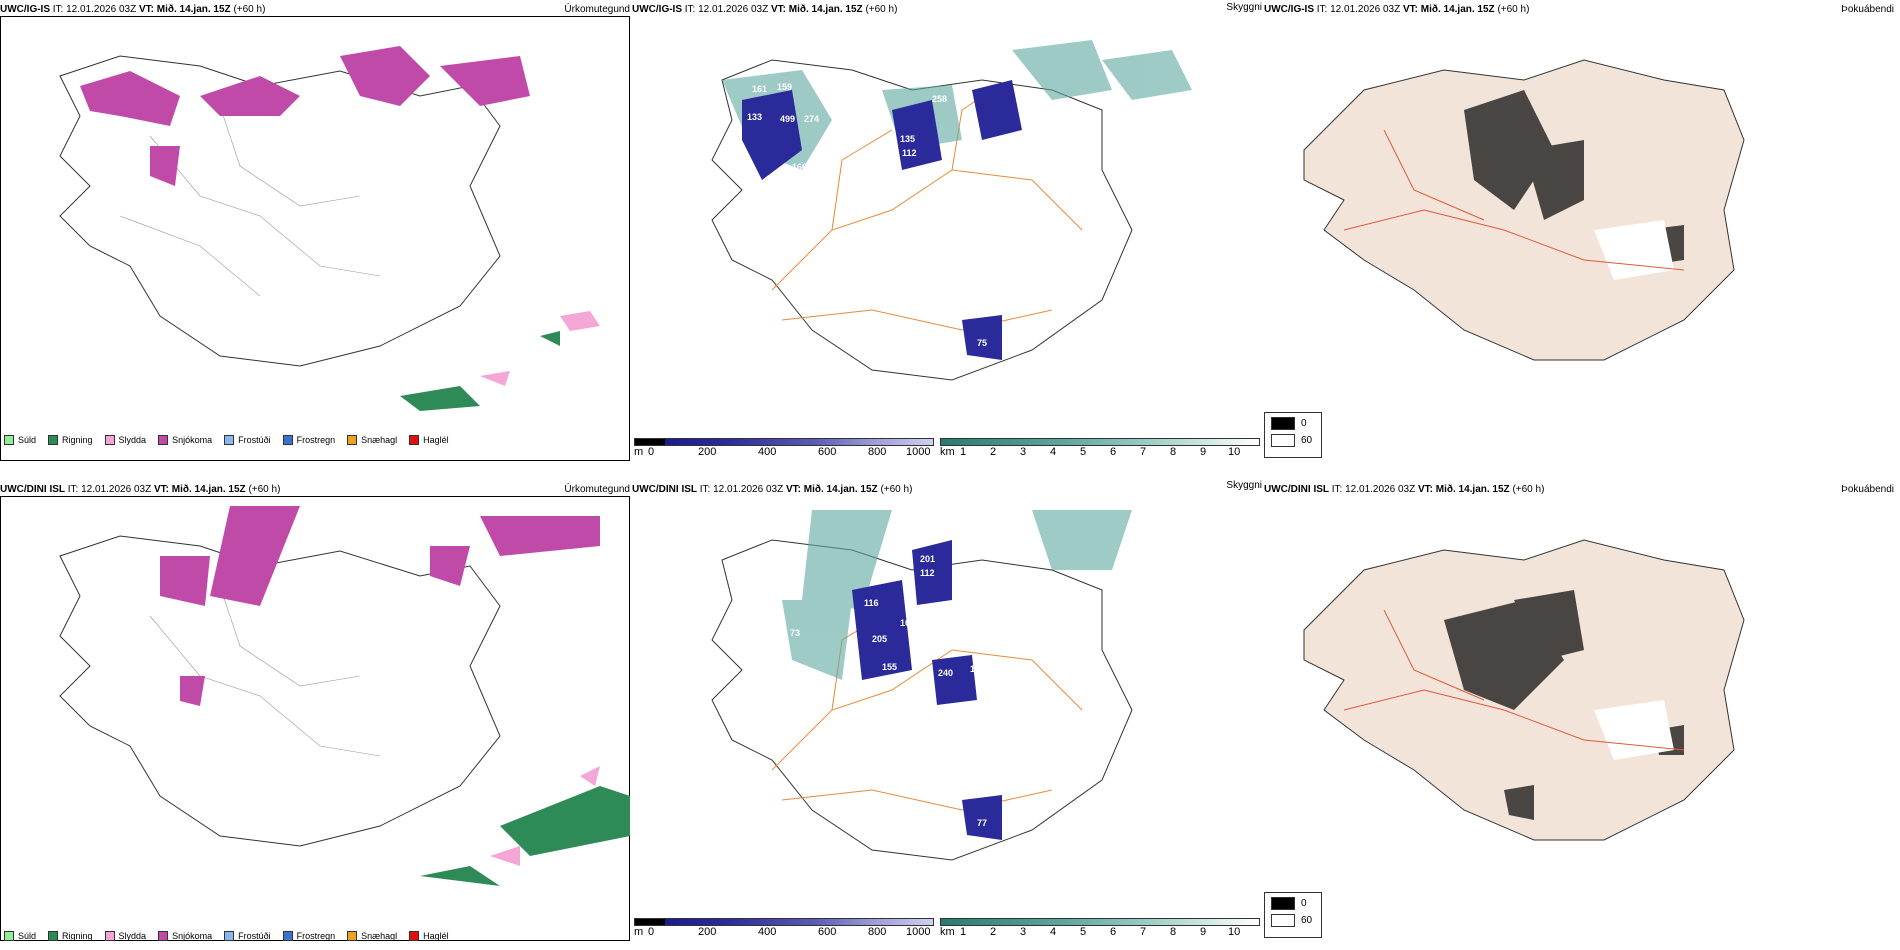 The image size is (1900, 950). I want to click on svg-text: 133, so click(754, 117).